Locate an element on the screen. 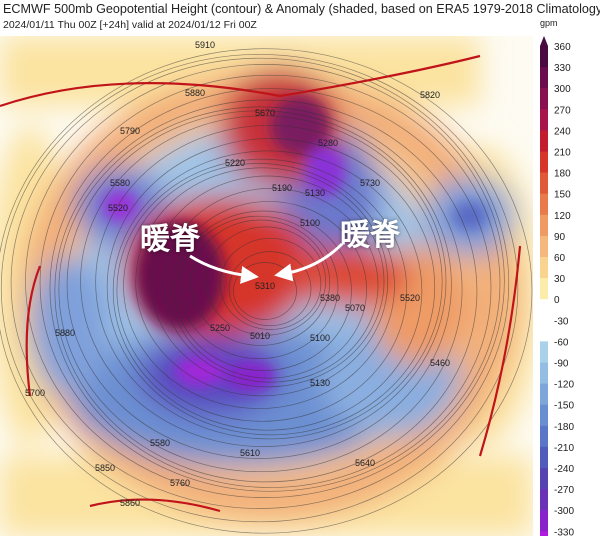  colorbar-tick-label: -150 is located at coordinates (564, 406).